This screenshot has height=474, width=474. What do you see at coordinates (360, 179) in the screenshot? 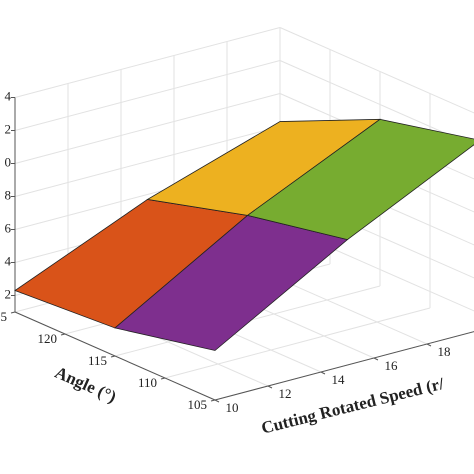
I see `surface-patch` at bounding box center [360, 179].